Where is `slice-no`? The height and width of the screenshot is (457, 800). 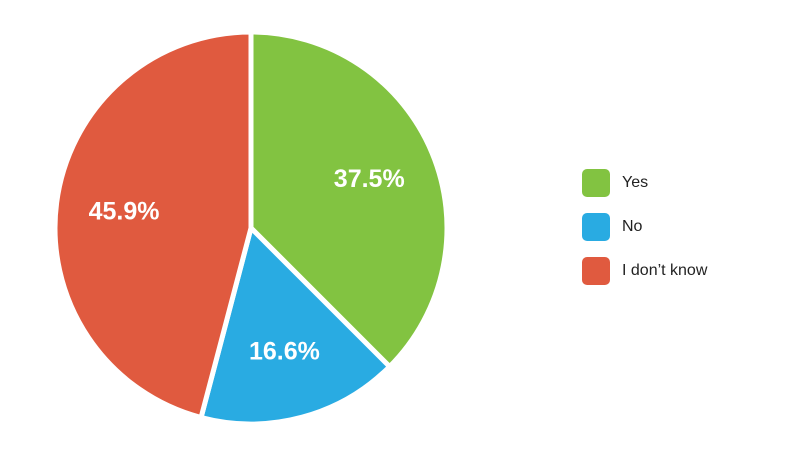 slice-no is located at coordinates (295, 326).